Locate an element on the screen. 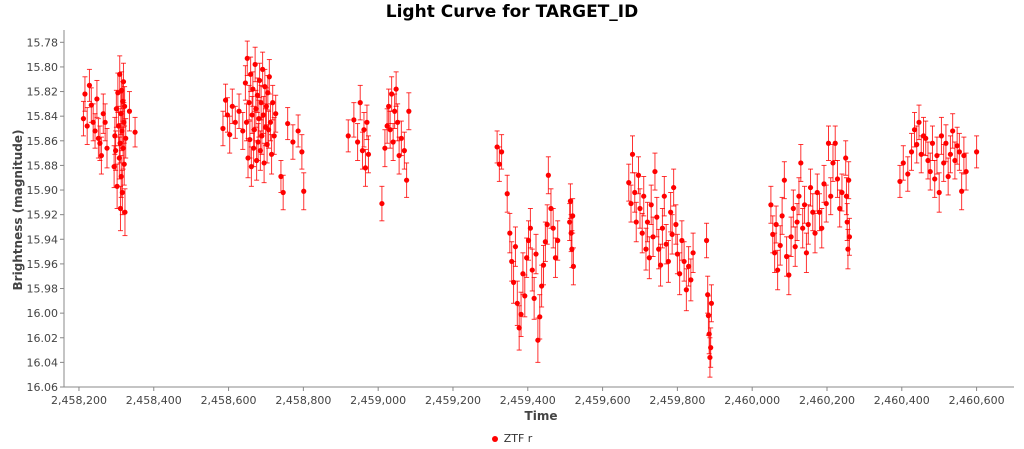  legend-marker is located at coordinates (494, 439).